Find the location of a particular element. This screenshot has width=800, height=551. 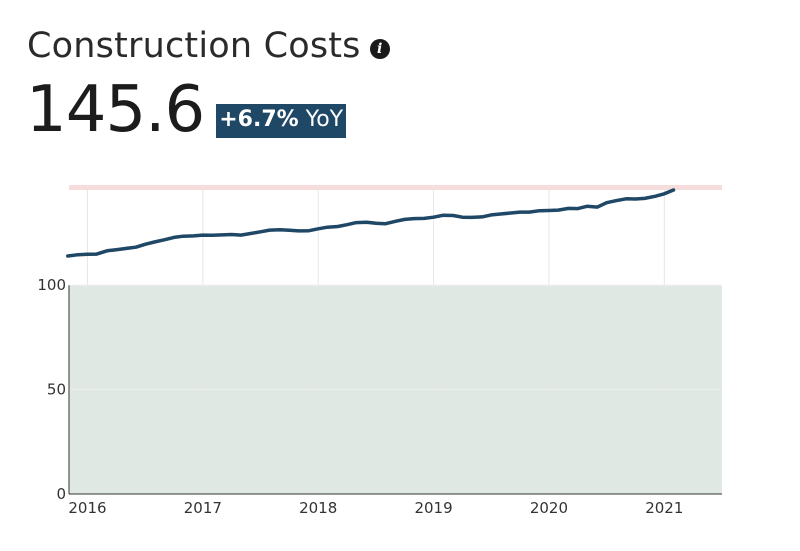

info-icon: i is located at coordinates (379, 49).